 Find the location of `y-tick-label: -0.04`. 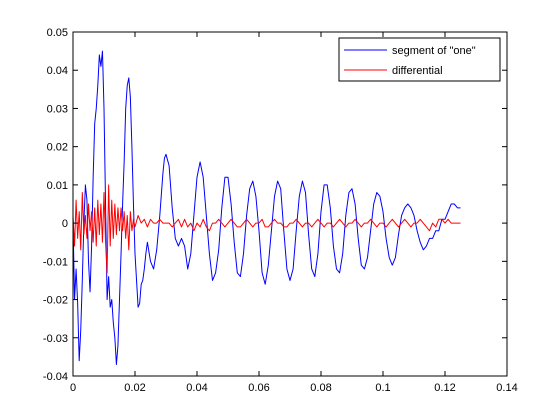

y-tick-label: -0.04 is located at coordinates (55, 377).